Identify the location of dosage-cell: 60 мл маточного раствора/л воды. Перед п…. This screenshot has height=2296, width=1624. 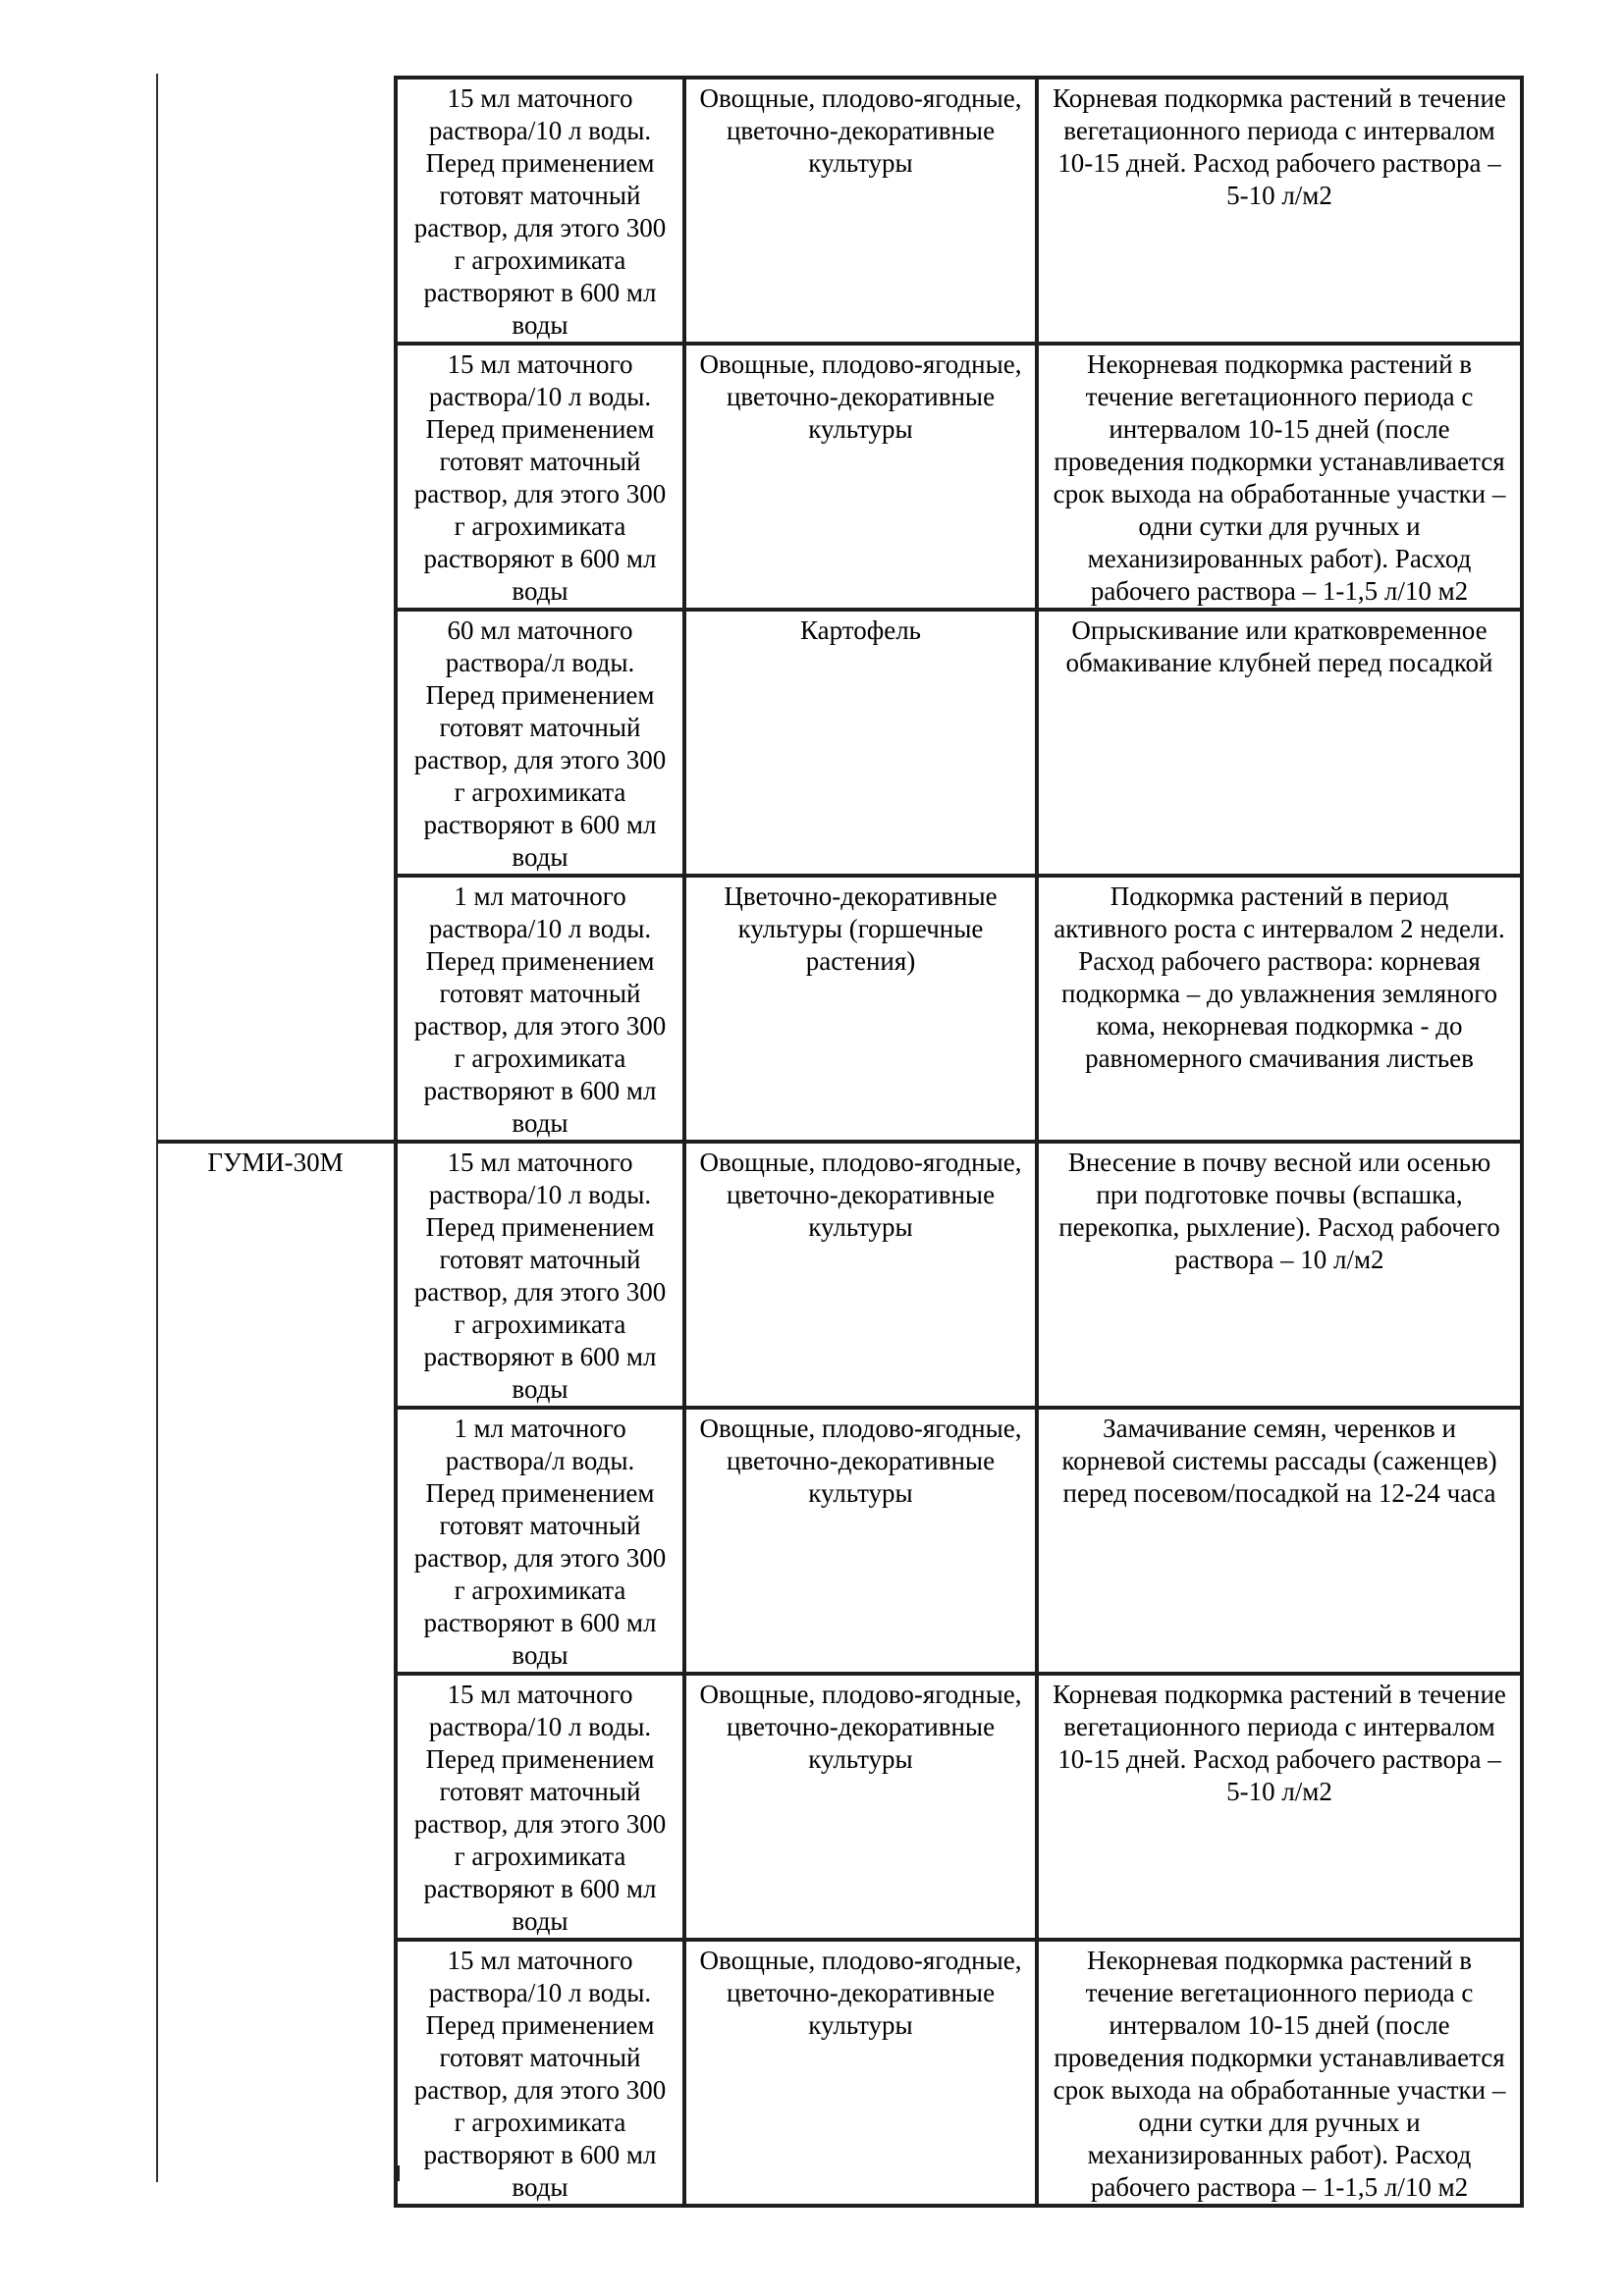
(540, 743).